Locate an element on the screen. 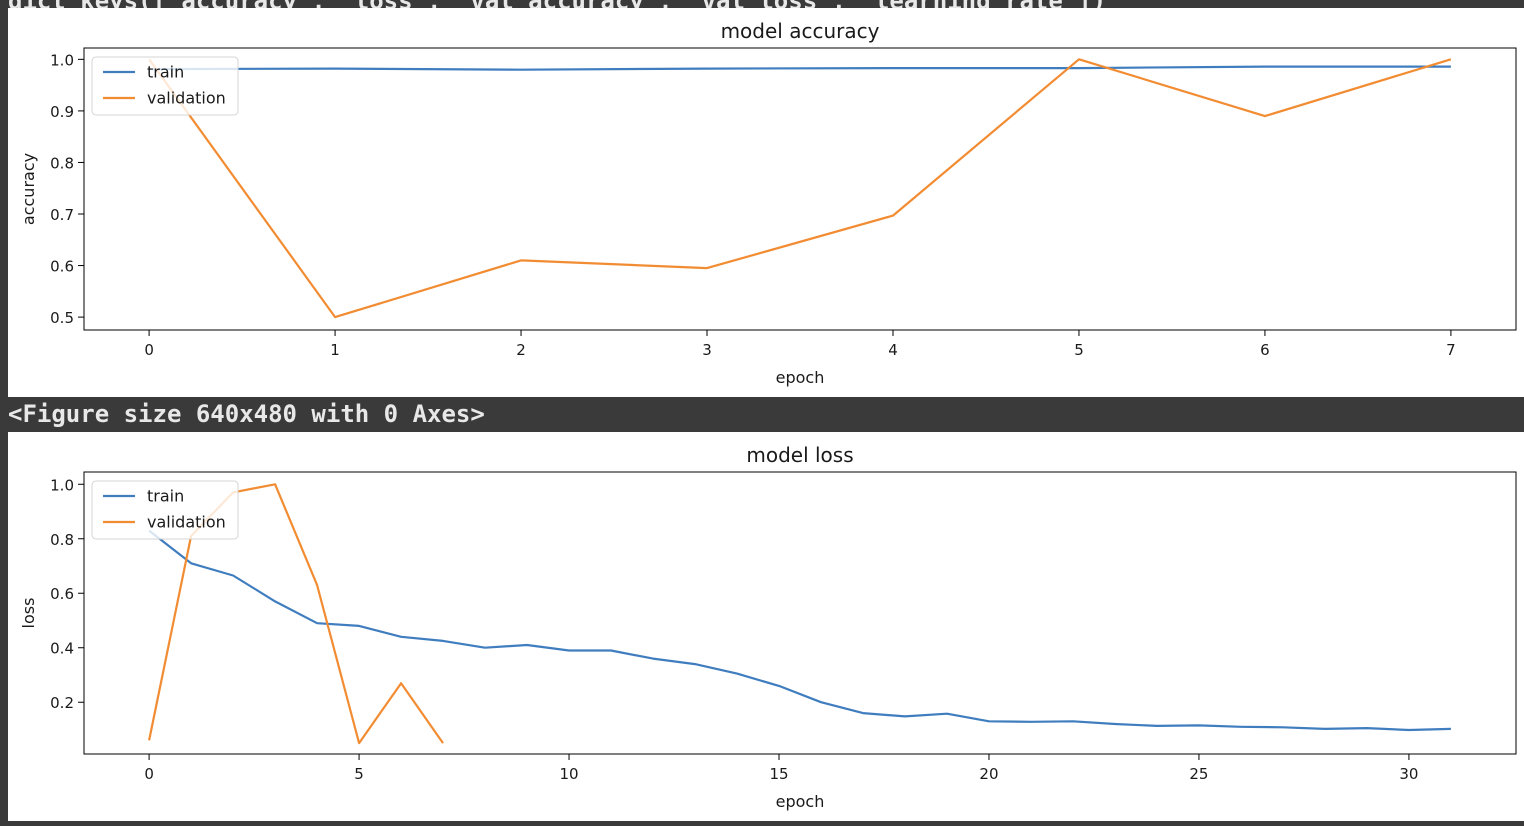 This screenshot has height=826, width=1524. chart-title: model accuracy is located at coordinates (800, 31).